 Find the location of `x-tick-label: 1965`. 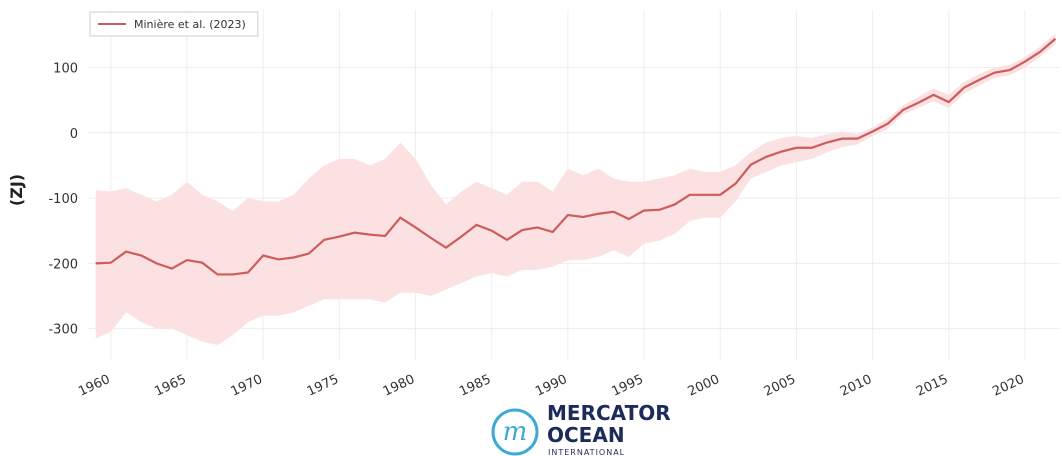

x-tick-label: 1965 is located at coordinates (170, 386).